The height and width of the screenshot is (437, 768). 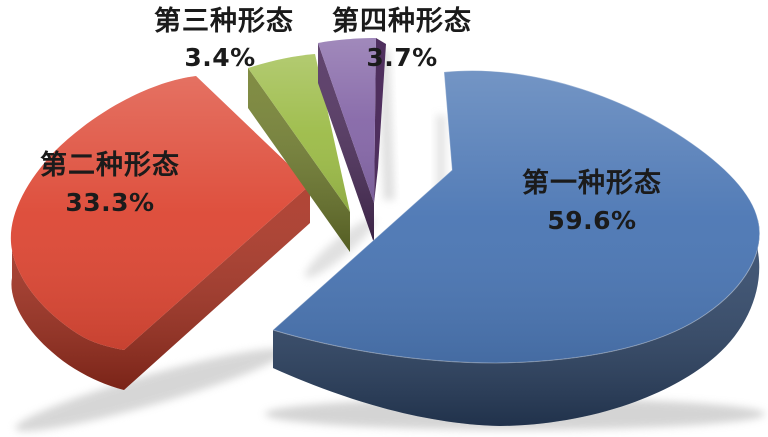 What do you see at coordinates (441, 155) in the screenshot?
I see `shadow-in-notch` at bounding box center [441, 155].